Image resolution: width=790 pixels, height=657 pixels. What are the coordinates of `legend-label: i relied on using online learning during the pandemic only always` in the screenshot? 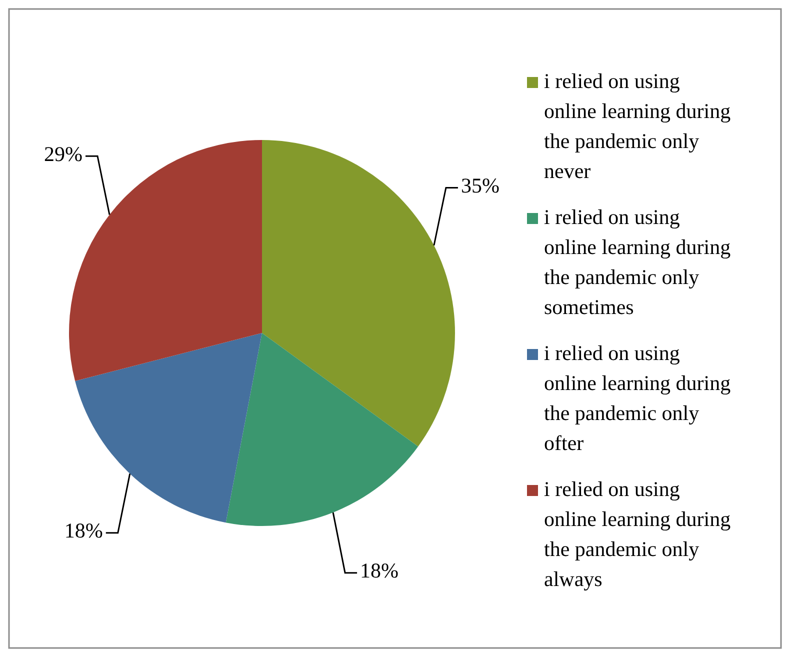 It's located at (638, 534).